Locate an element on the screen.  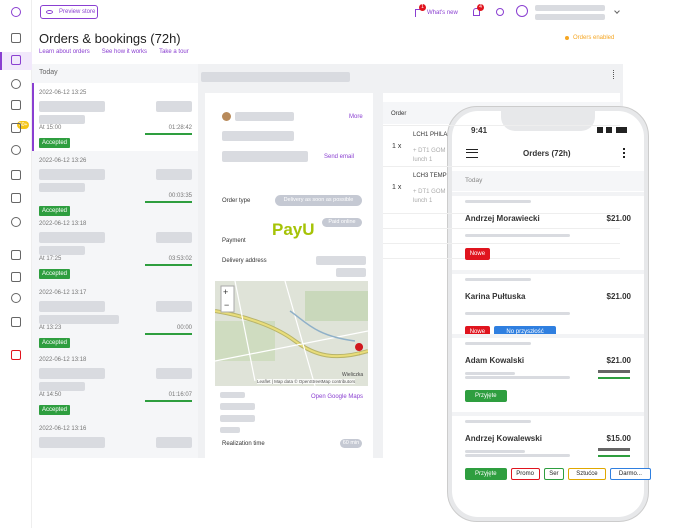
order-time: At 13:23 is located at coordinates (50, 328).